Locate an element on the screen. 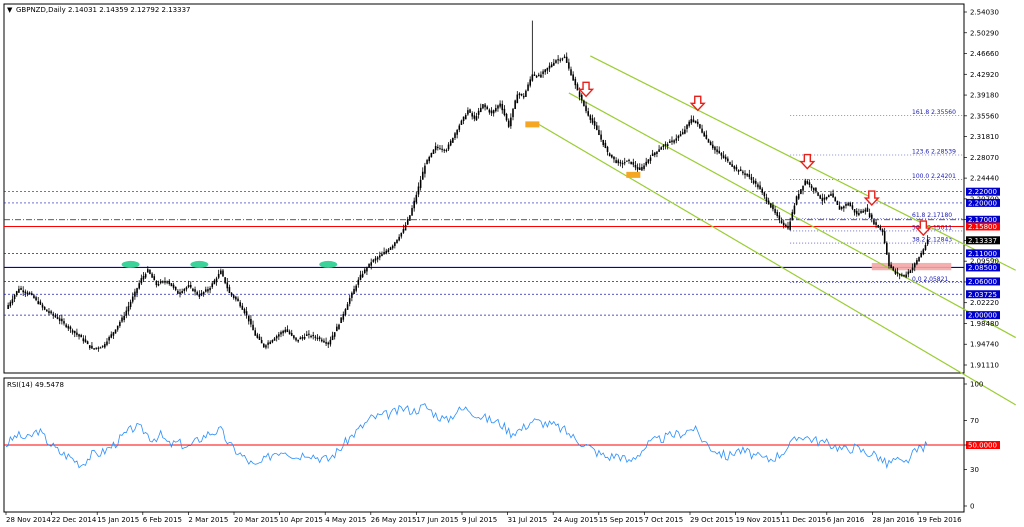 This screenshot has width=1024, height=527. x-tick-label-10: 9 Jul 2015 is located at coordinates (479, 520).